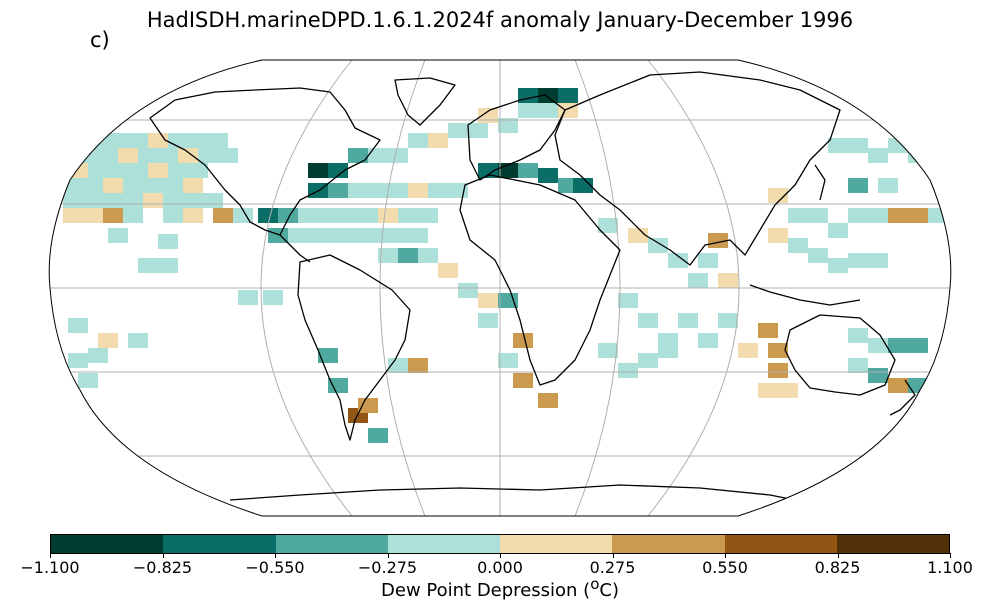 The image size is (1000, 601). What do you see at coordinates (525, 495) in the screenshot?
I see `coast-antarctica` at bounding box center [525, 495].